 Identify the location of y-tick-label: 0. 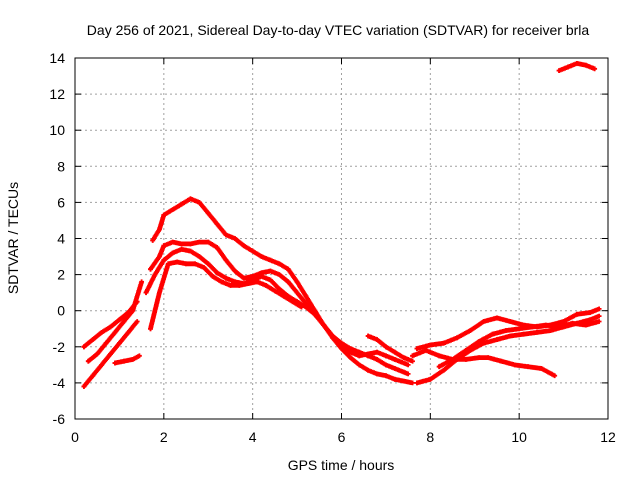
(61, 311).